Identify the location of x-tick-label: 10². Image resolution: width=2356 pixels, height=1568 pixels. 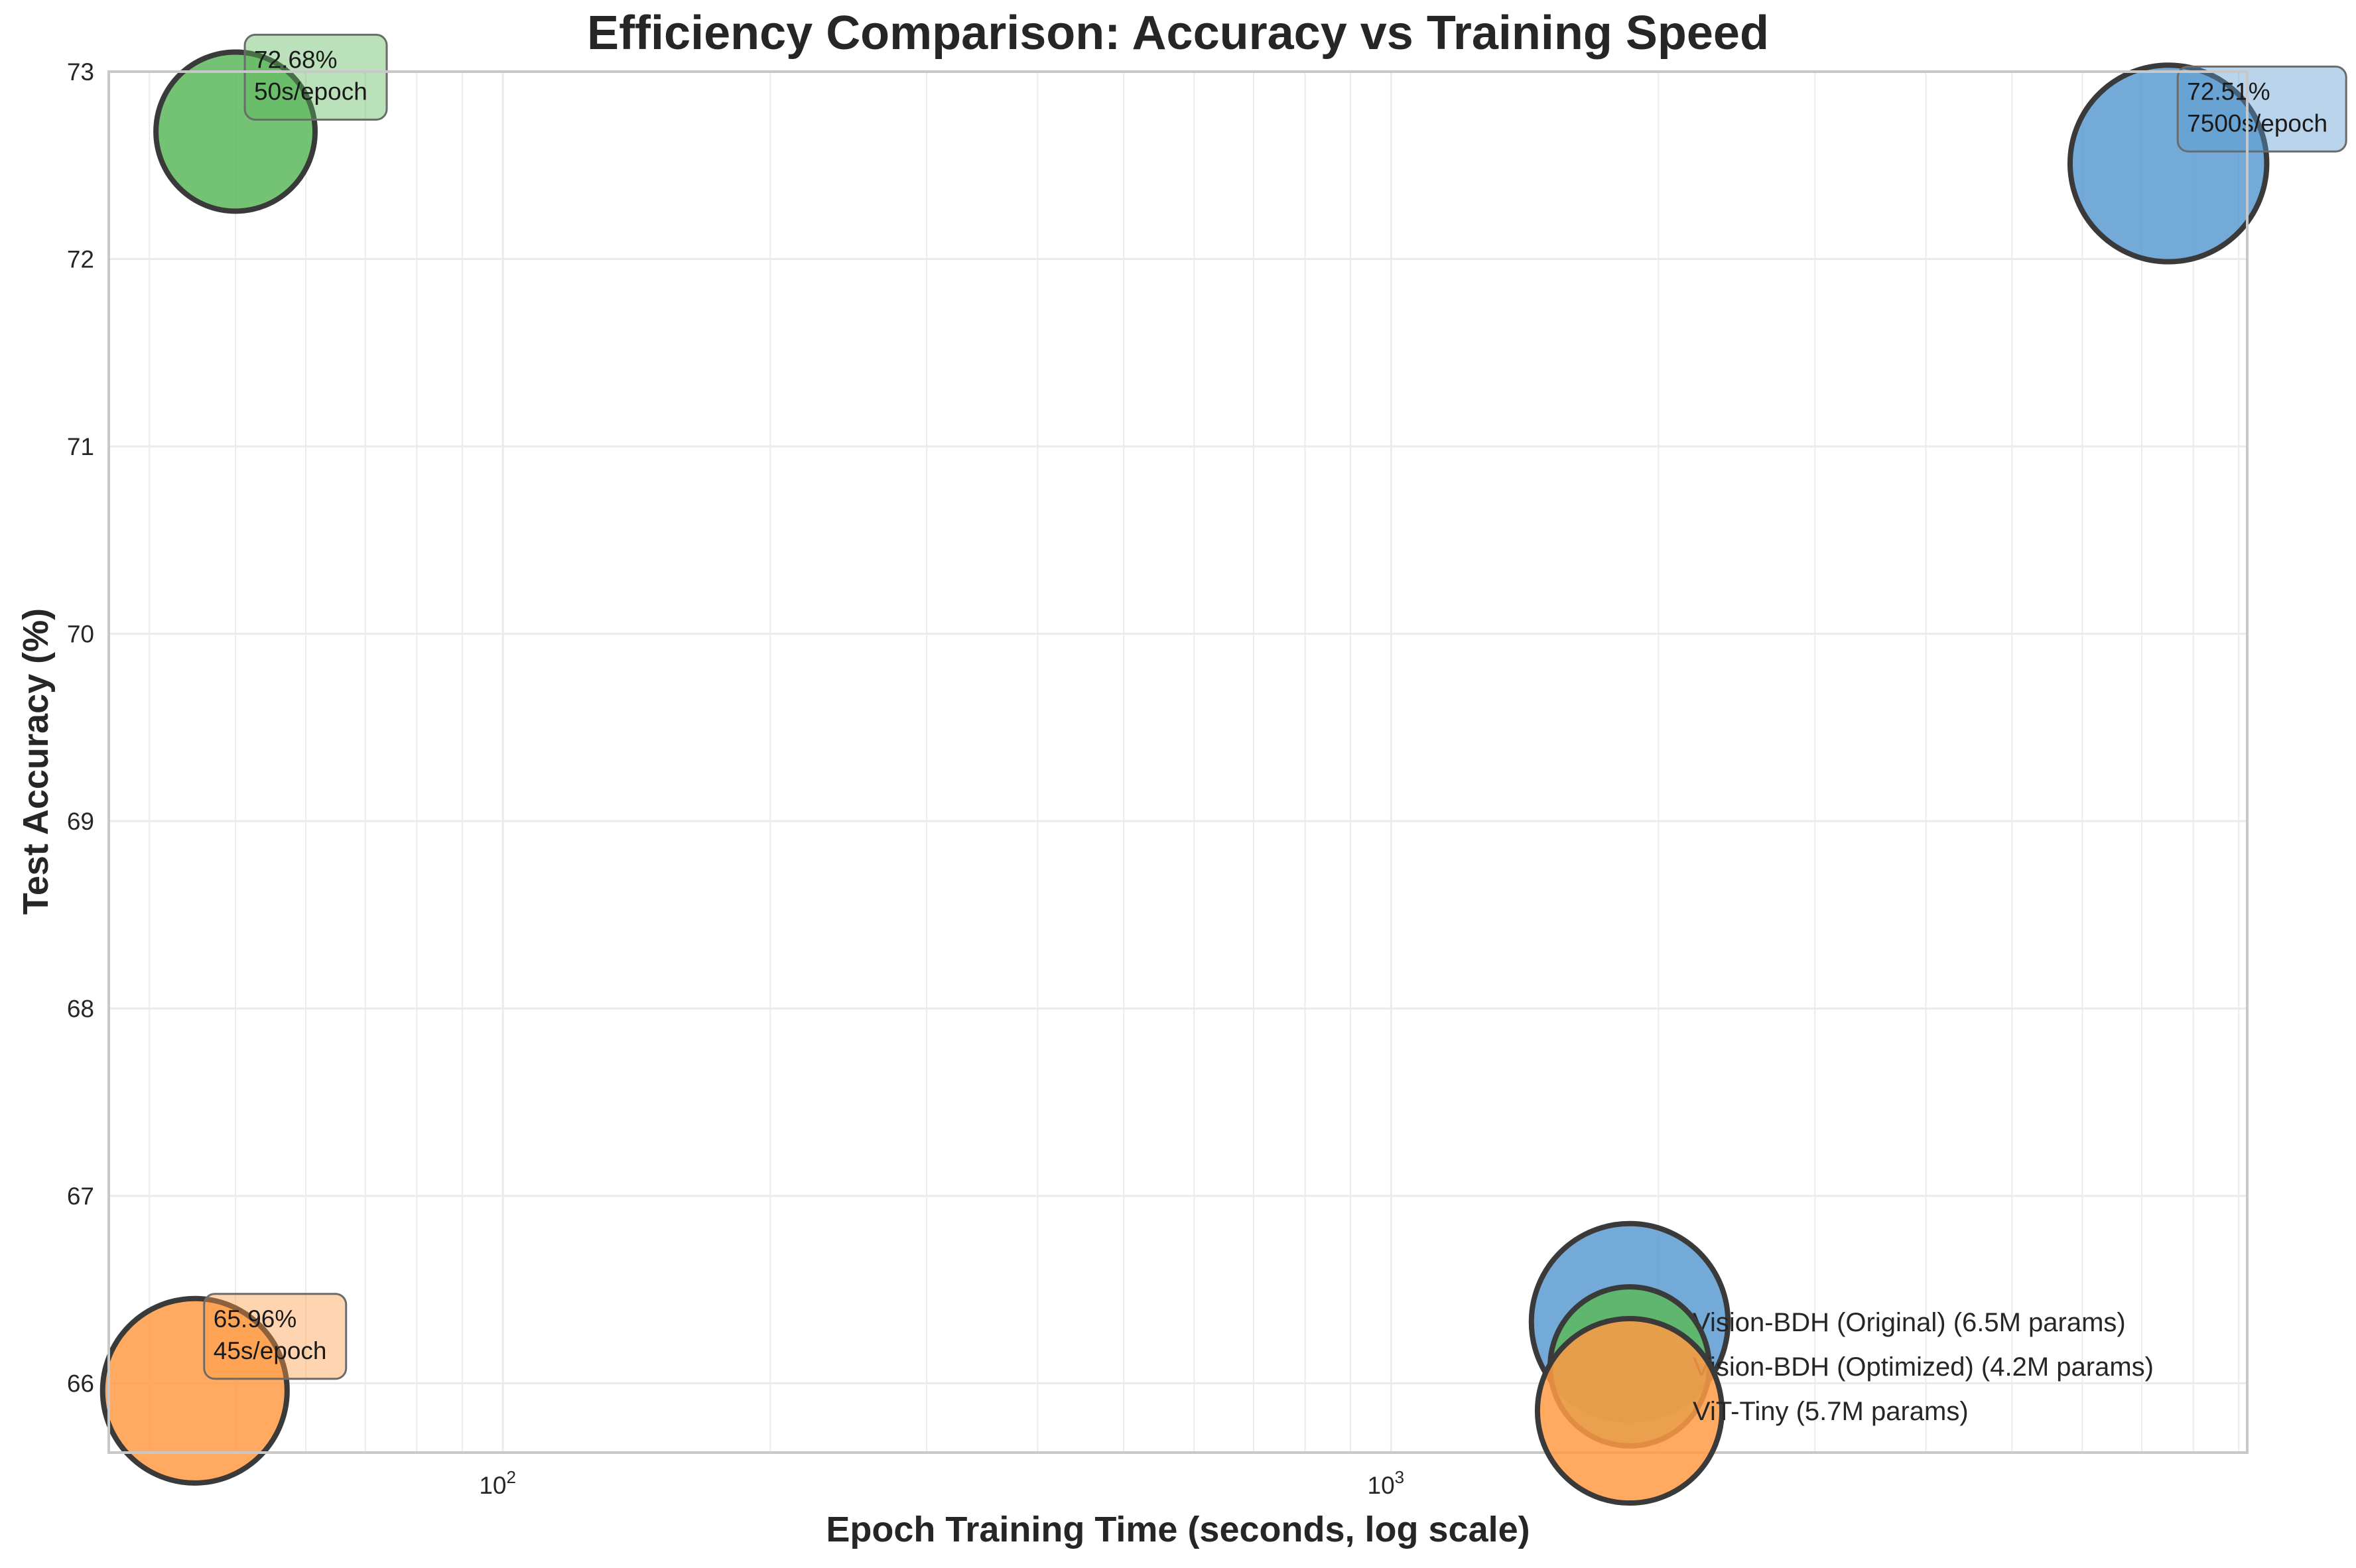
(497, 1483).